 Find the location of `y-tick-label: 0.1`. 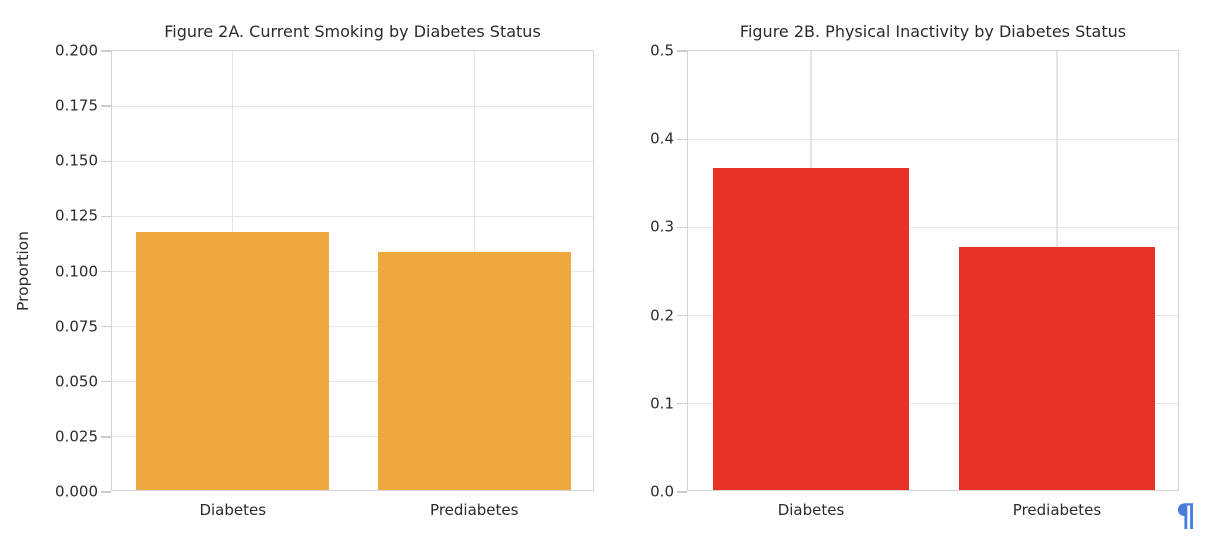

y-tick-label: 0.1 is located at coordinates (662, 403).